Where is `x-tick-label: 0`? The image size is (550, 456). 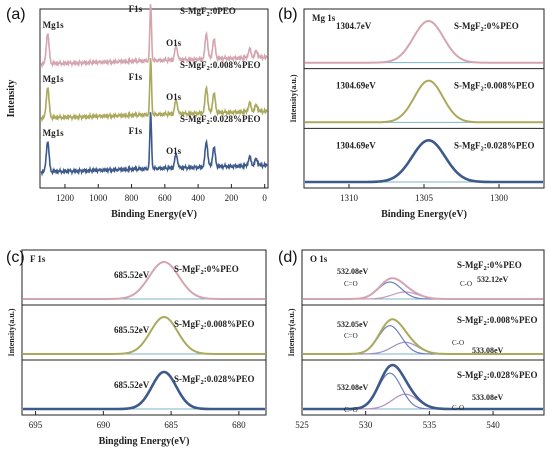 x-tick-label: 0 is located at coordinates (264, 198).